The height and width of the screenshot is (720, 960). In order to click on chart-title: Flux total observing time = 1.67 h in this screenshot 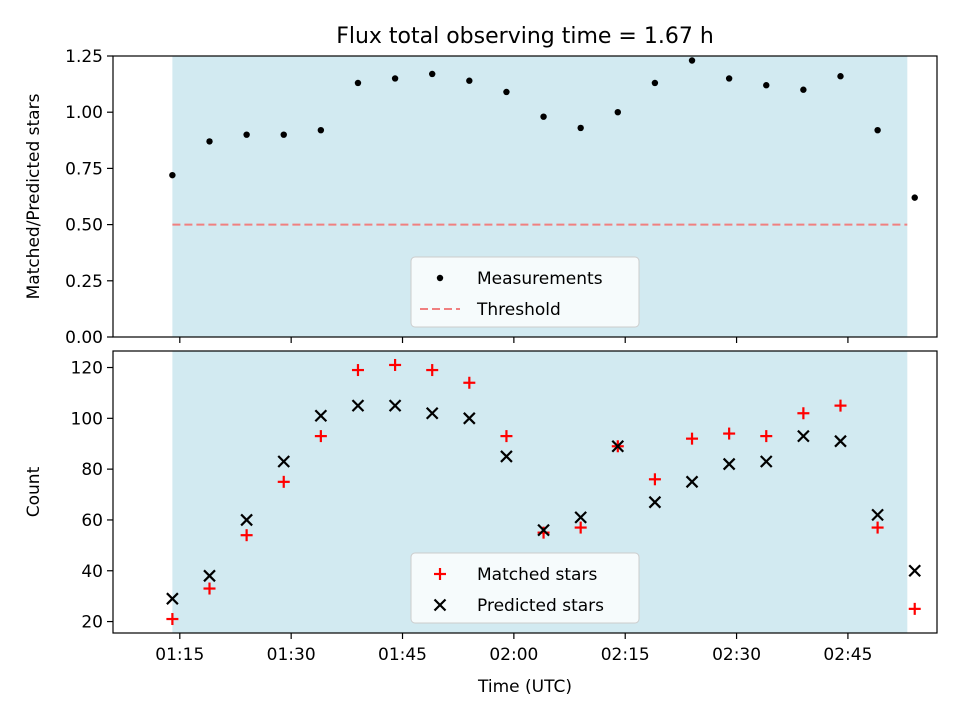, I will do `click(525, 36)`.